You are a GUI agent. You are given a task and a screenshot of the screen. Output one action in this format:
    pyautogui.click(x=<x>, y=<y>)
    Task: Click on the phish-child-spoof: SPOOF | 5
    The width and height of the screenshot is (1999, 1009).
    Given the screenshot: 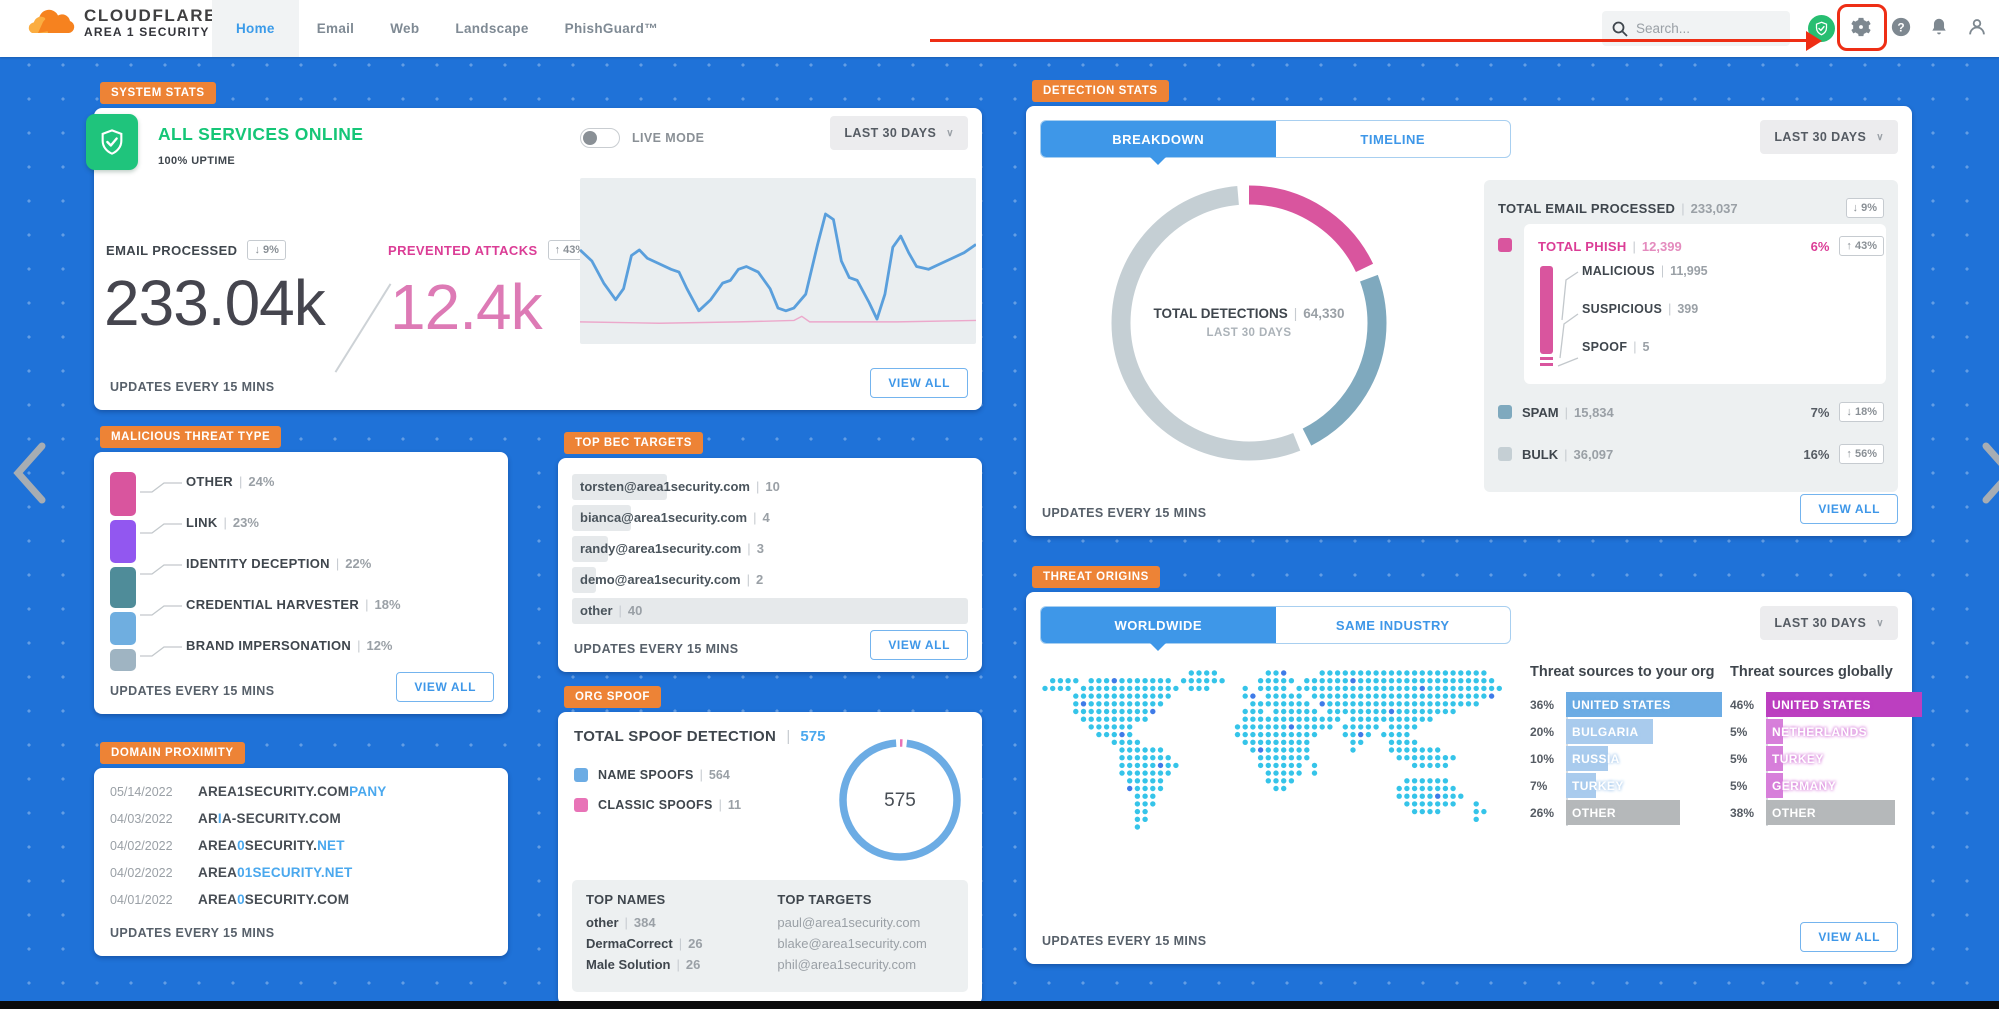 What is the action you would take?
    pyautogui.click(x=1616, y=347)
    